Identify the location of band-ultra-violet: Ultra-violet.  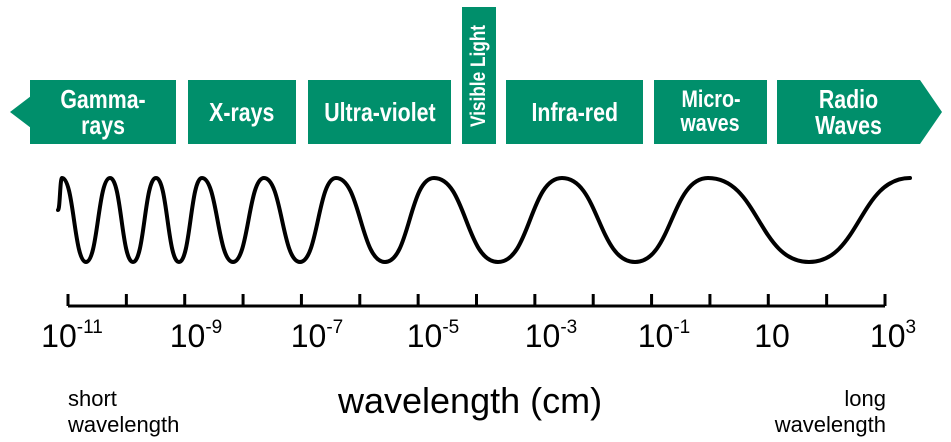
(379, 112).